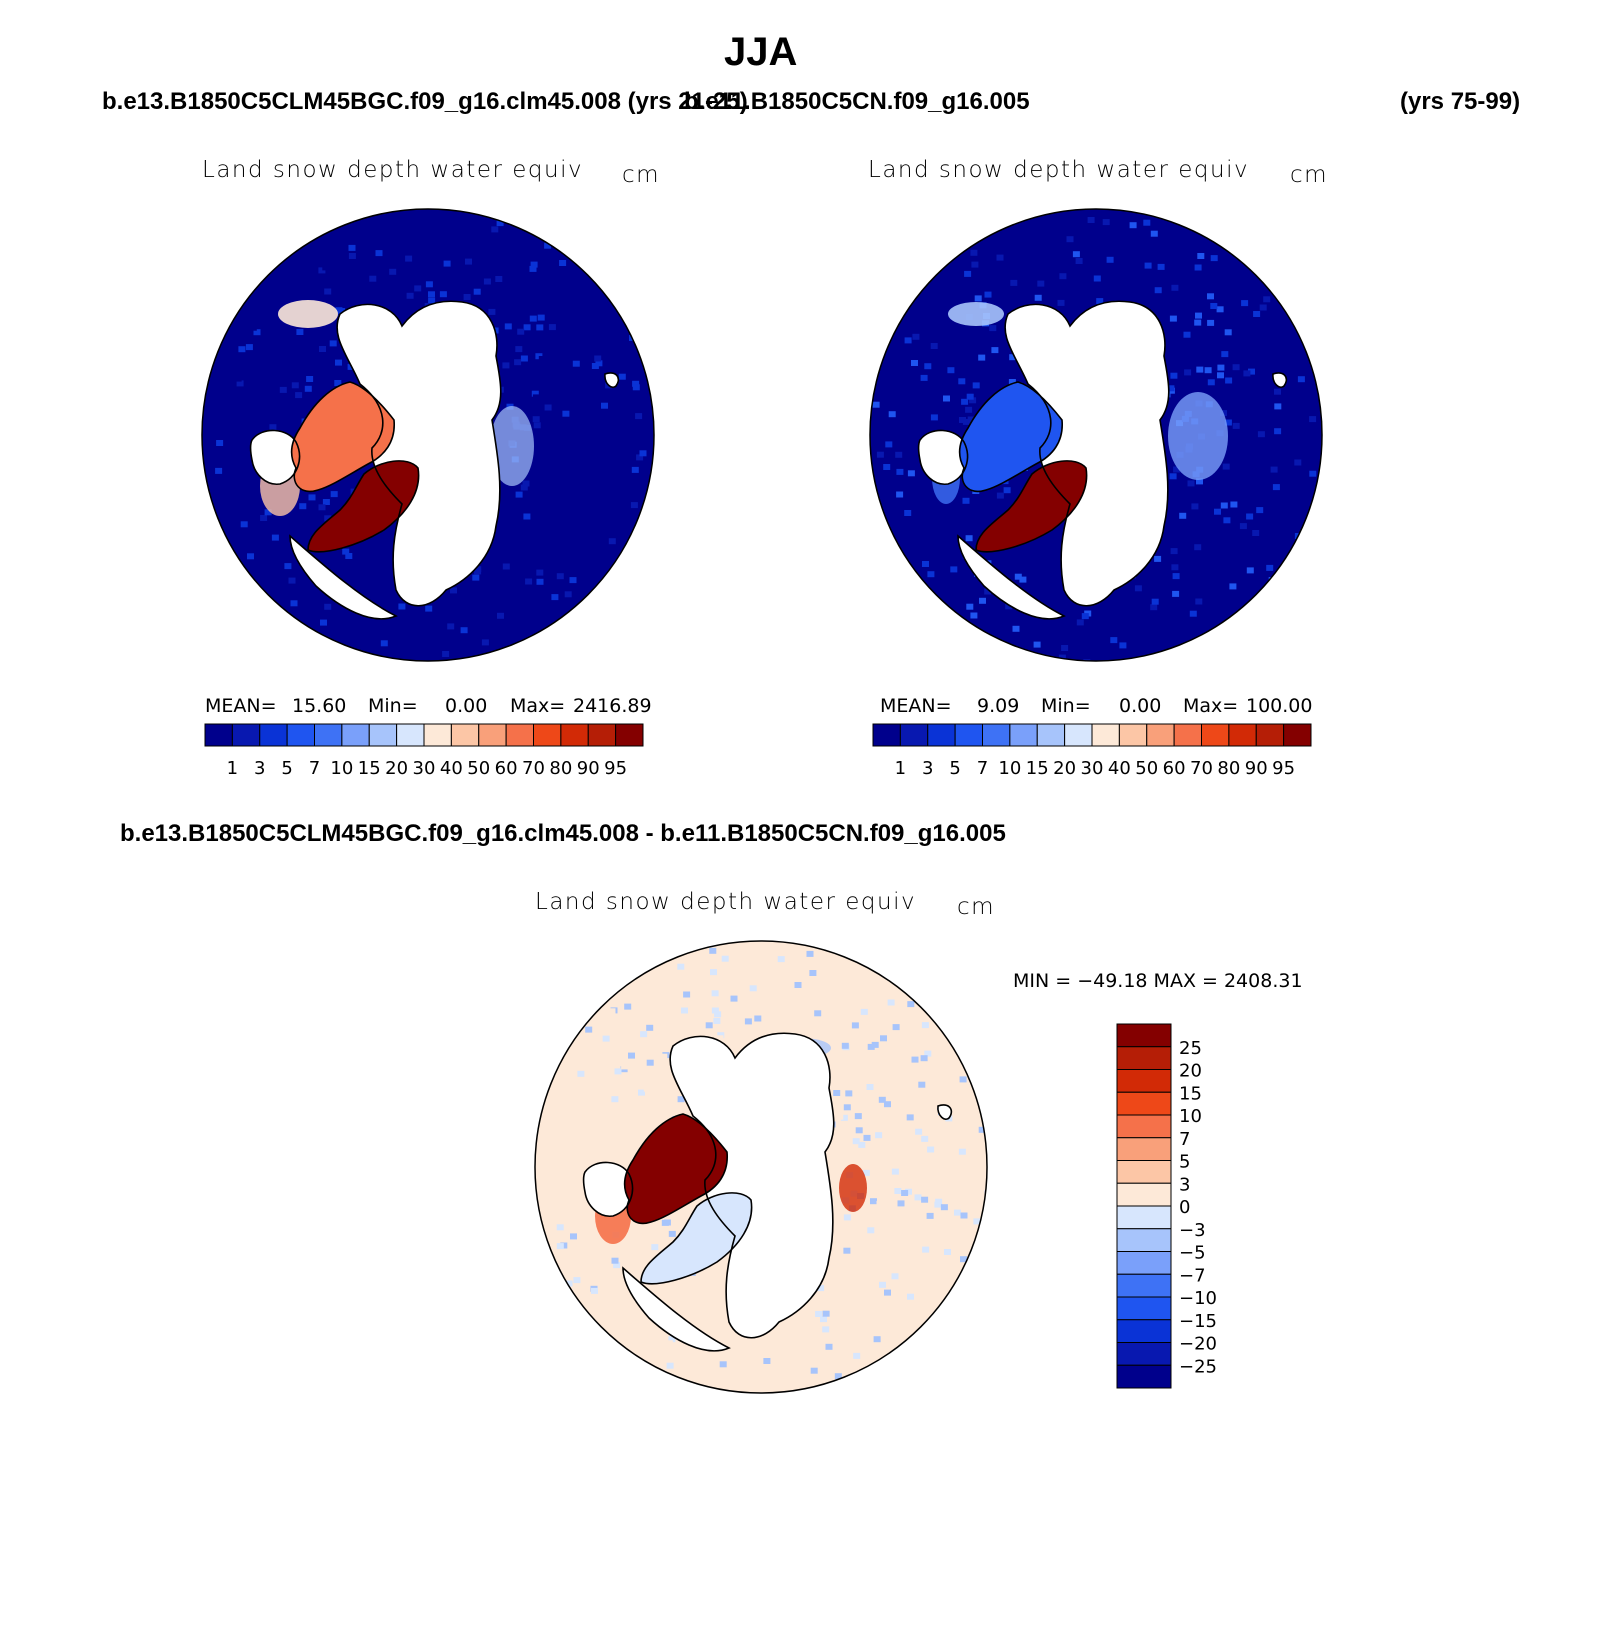 Image resolution: width=1624 pixels, height=1649 pixels. What do you see at coordinates (1198, 1321) in the screenshot?
I see `colorbar-tick-label: −15` at bounding box center [1198, 1321].